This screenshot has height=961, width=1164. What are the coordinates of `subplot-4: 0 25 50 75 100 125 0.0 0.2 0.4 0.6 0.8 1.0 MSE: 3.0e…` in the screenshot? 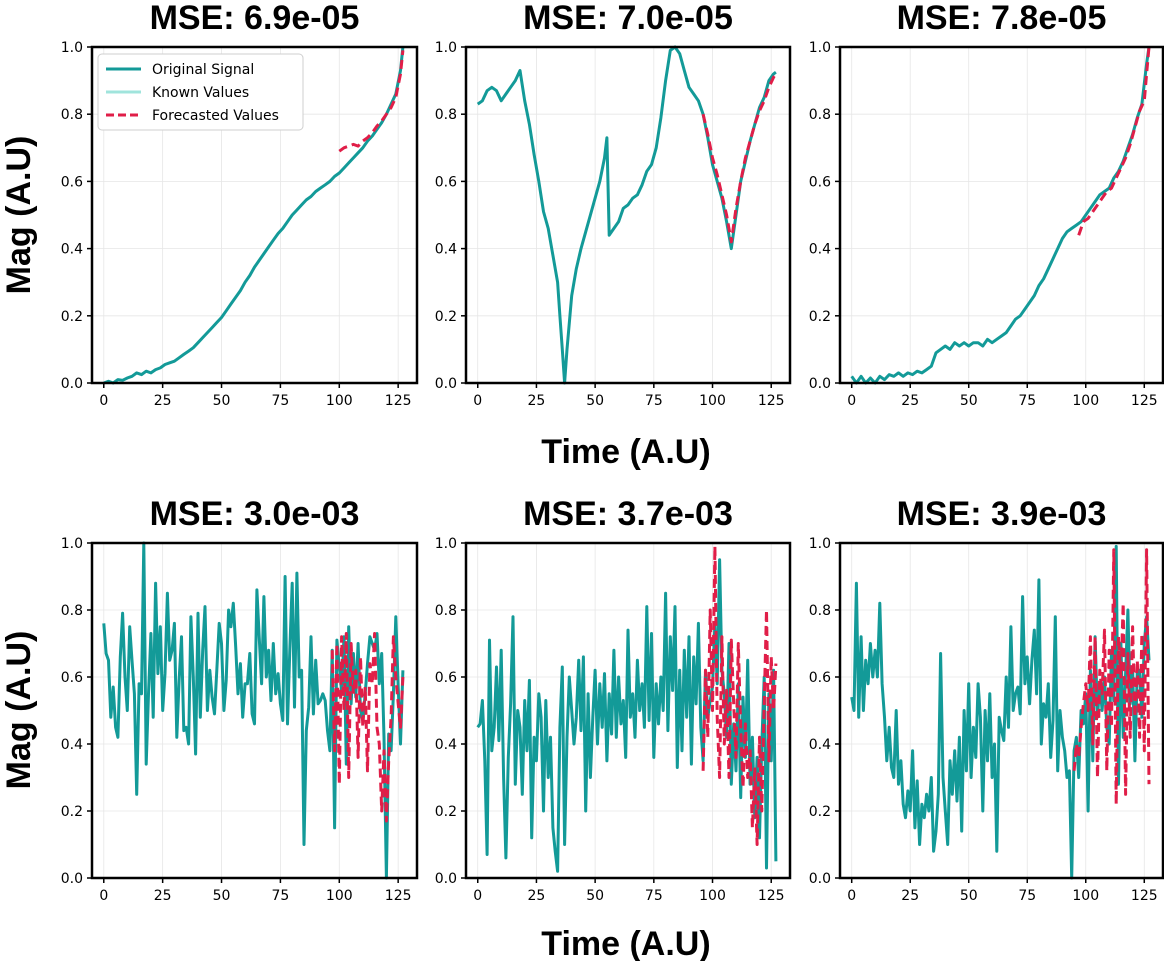 It's located at (240, 699).